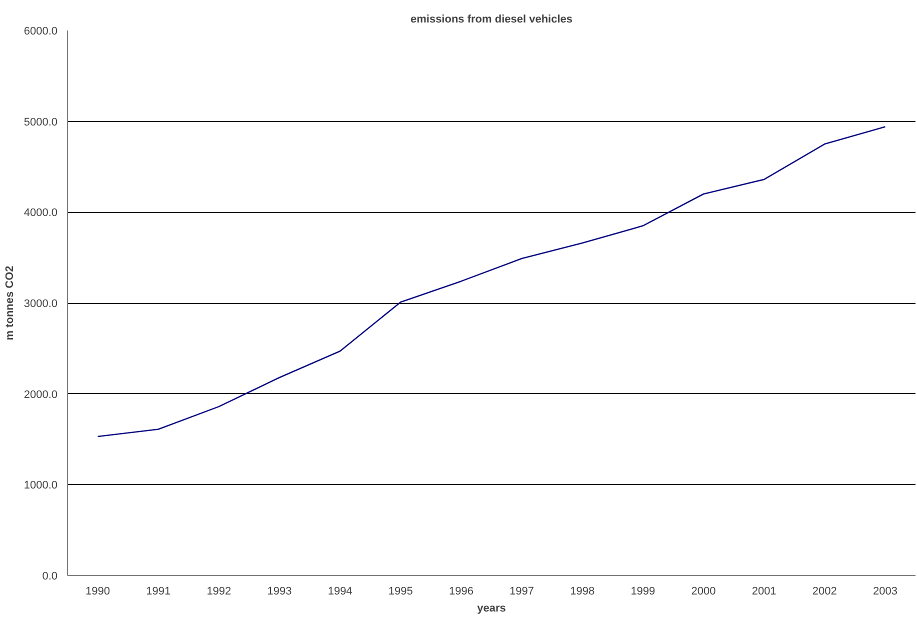  What do you see at coordinates (158, 592) in the screenshot?
I see `x-tick-label: 1991` at bounding box center [158, 592].